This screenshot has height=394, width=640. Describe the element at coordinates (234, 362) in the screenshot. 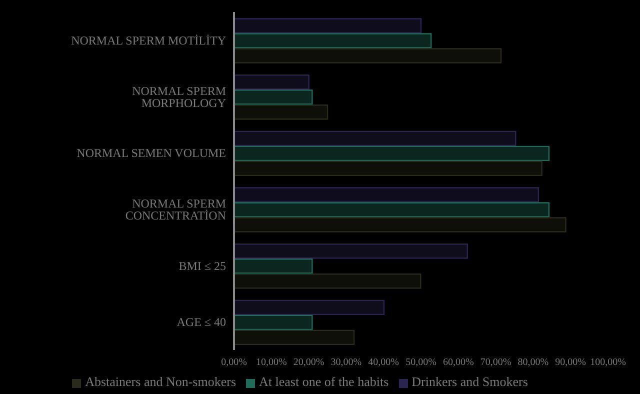

I see `x-tick-label: 0,00%` at that location.